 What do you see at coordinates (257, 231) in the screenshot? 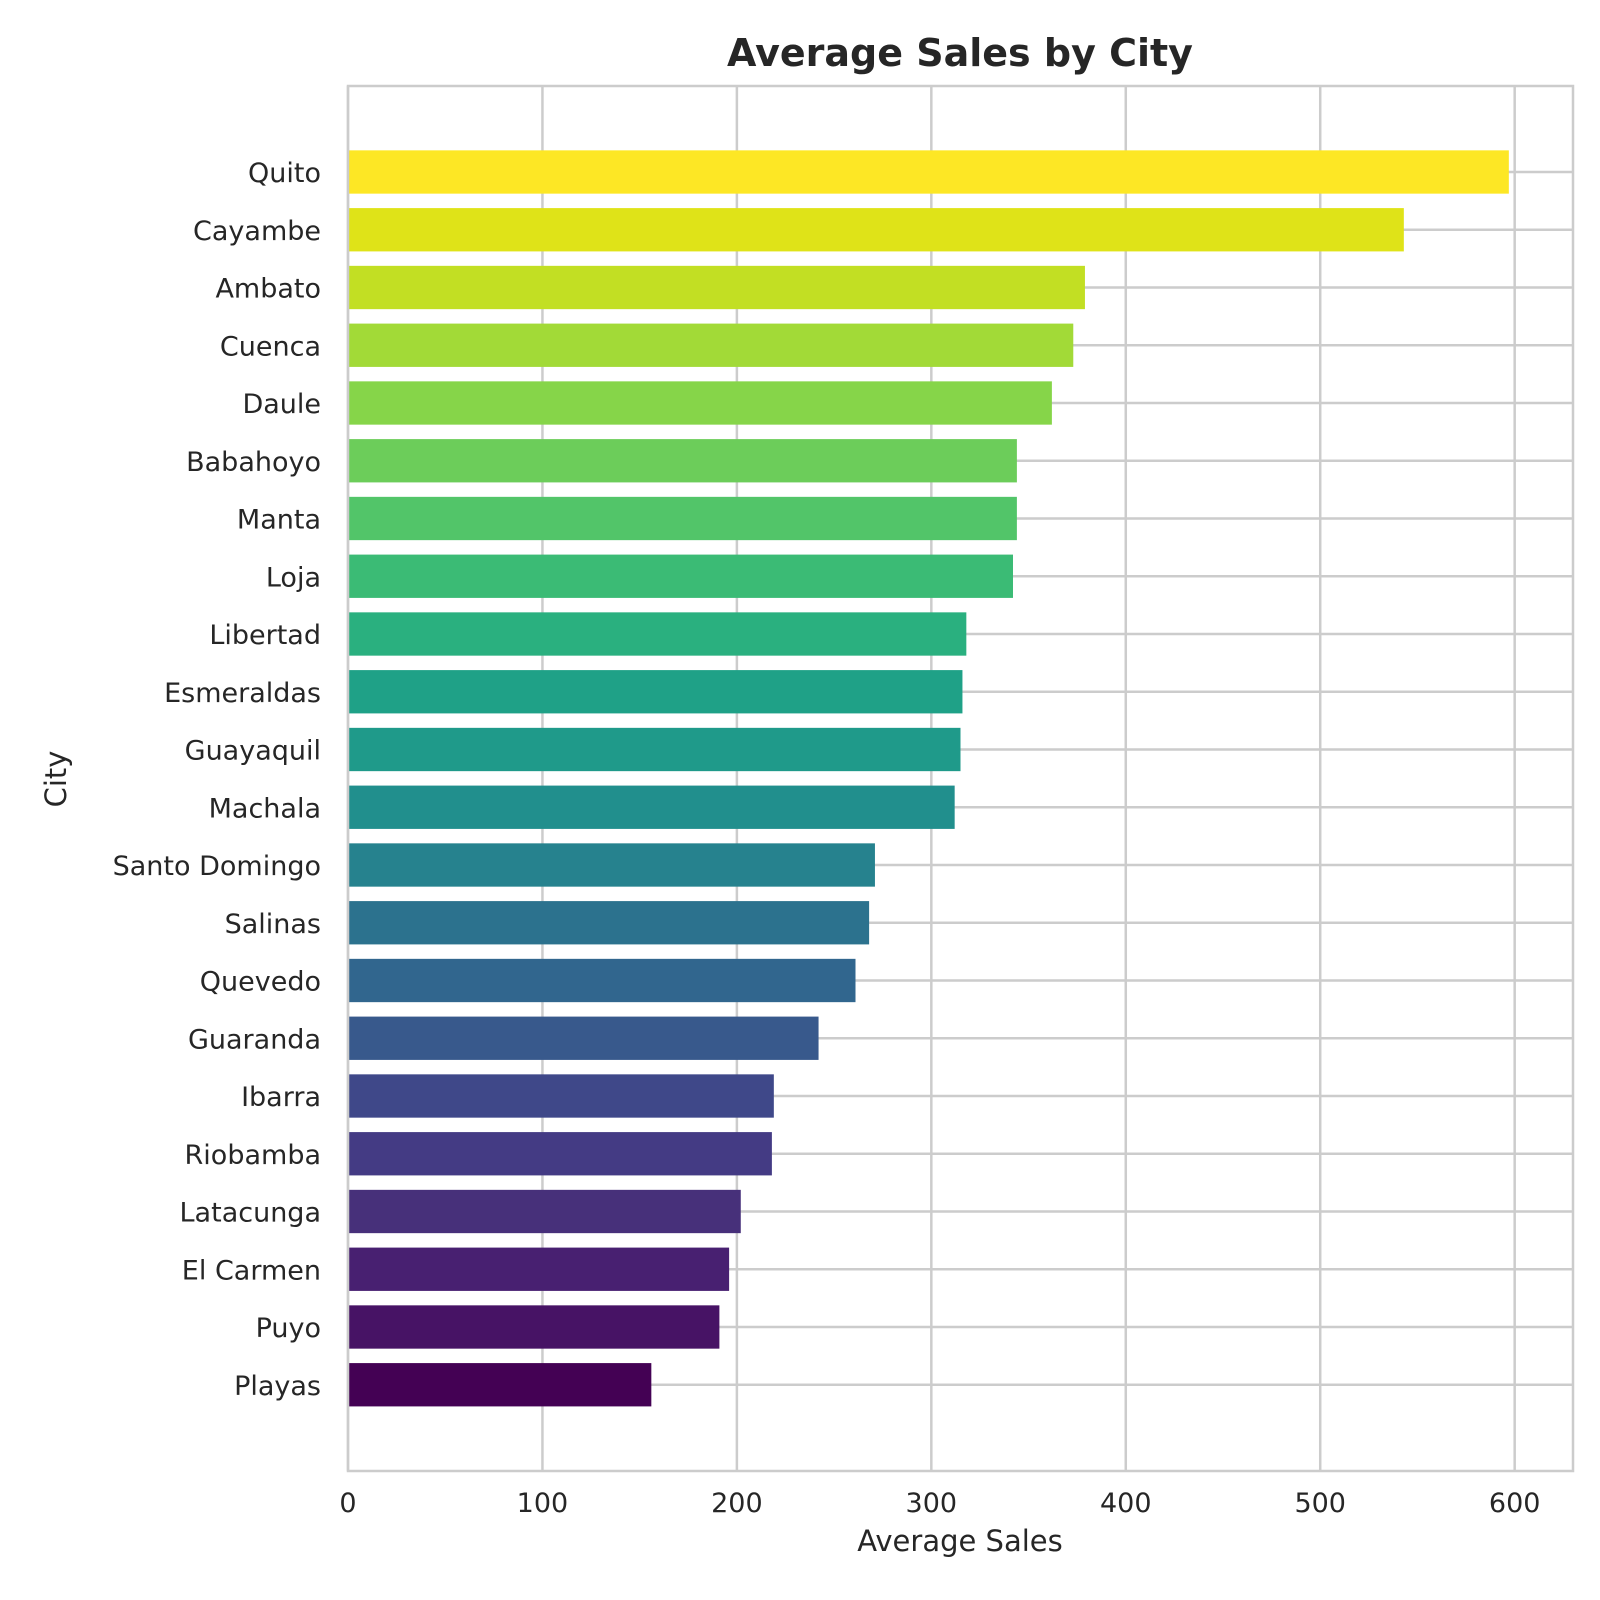
I see `y-tick-label: Cayambe` at bounding box center [257, 231].